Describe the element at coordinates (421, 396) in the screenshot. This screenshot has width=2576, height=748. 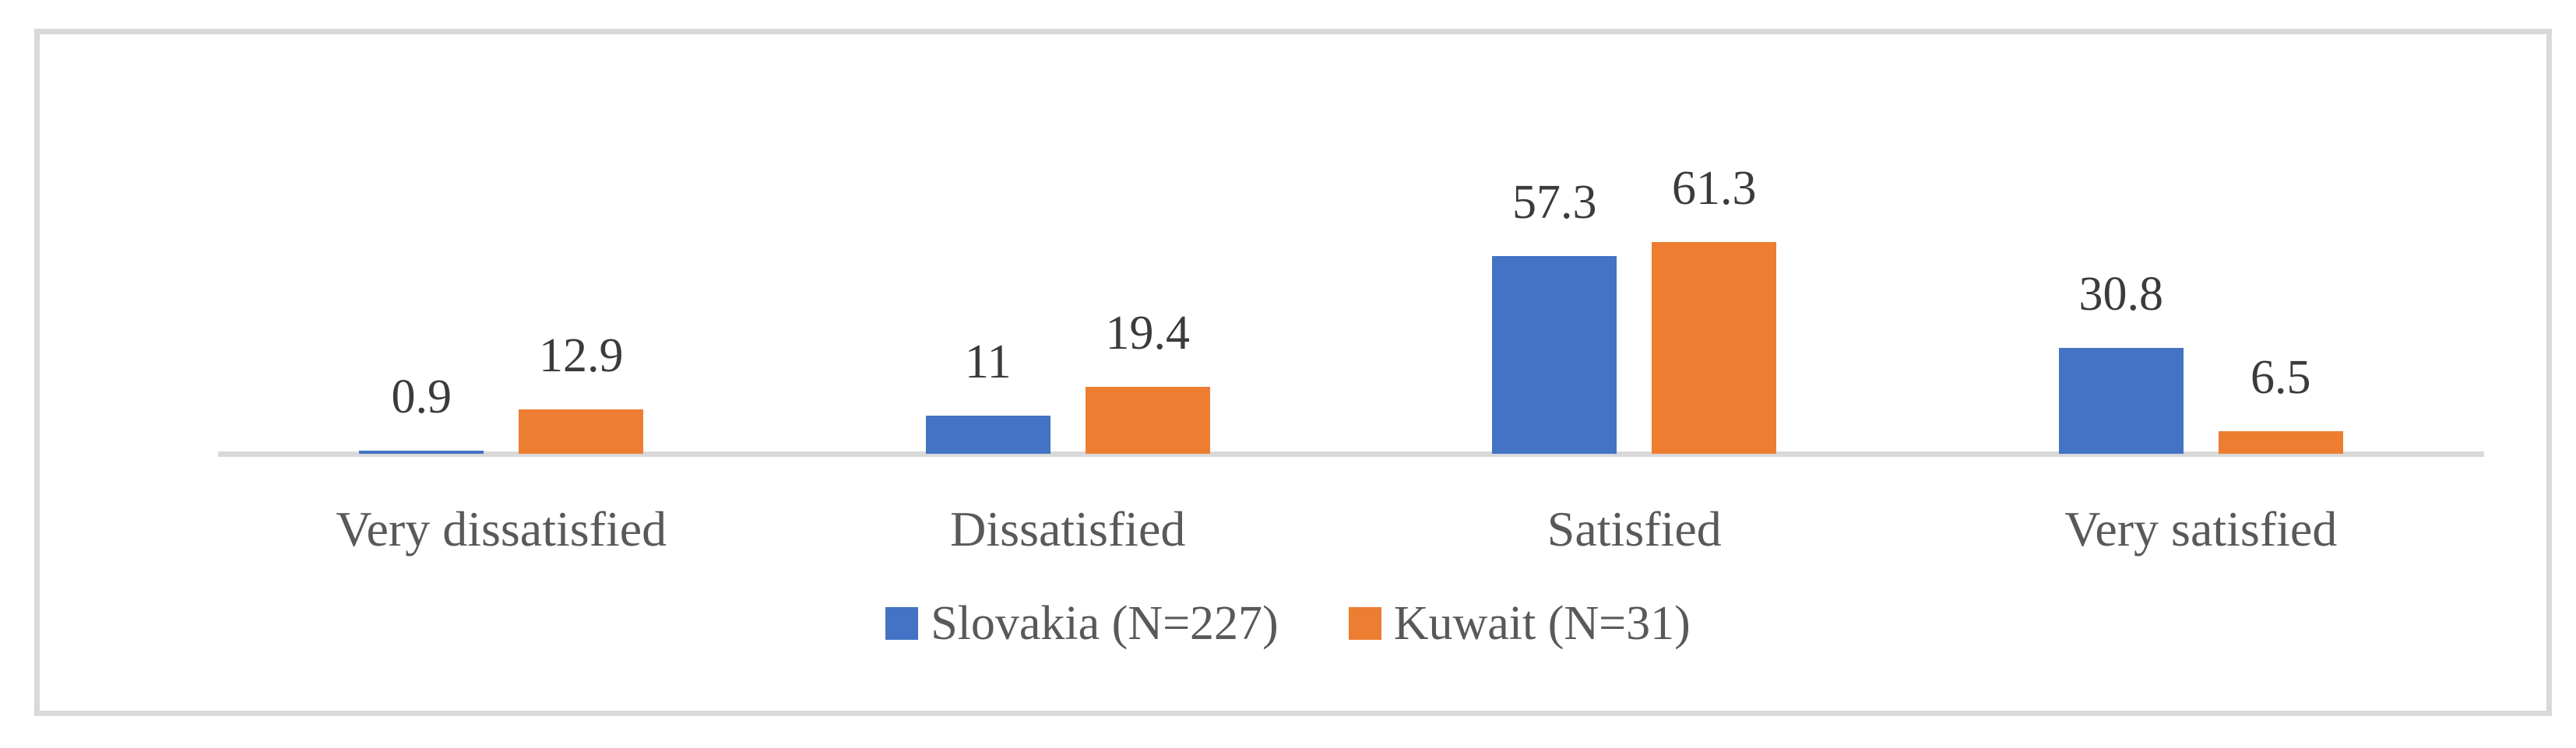
I see `value-label: 0.9` at that location.